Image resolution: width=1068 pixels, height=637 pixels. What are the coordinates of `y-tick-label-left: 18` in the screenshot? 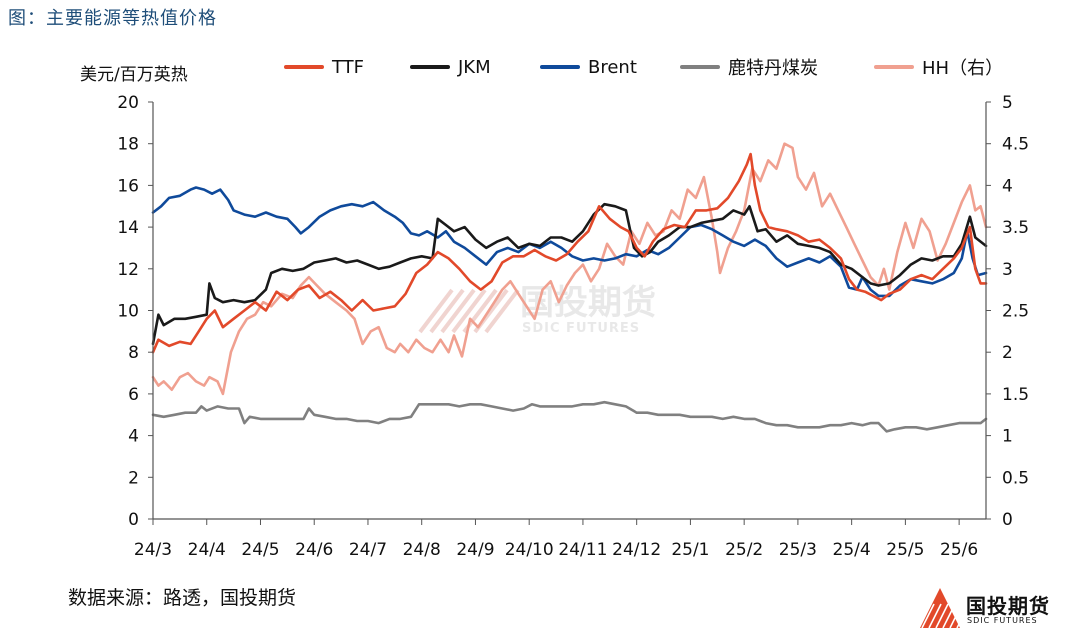 It's located at (128, 145).